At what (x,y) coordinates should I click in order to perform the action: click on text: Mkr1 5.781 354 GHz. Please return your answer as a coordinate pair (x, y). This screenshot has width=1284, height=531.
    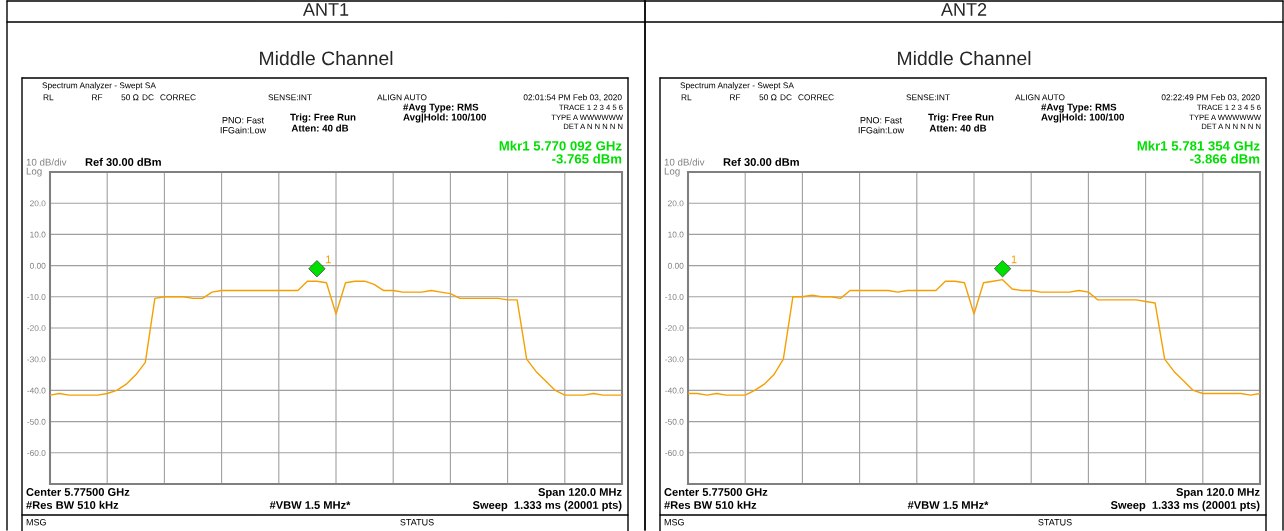
    Looking at the image, I should click on (1198, 145).